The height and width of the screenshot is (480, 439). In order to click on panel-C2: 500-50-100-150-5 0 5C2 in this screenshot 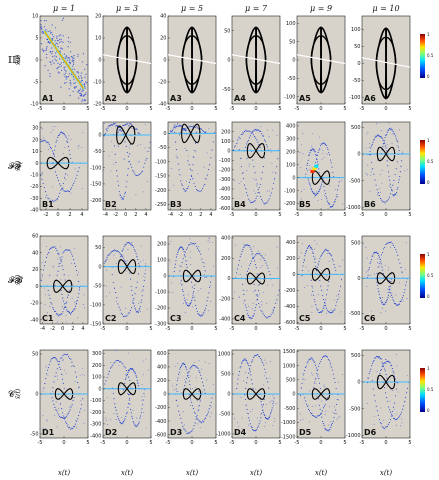, I will do `click(121, 283)`.